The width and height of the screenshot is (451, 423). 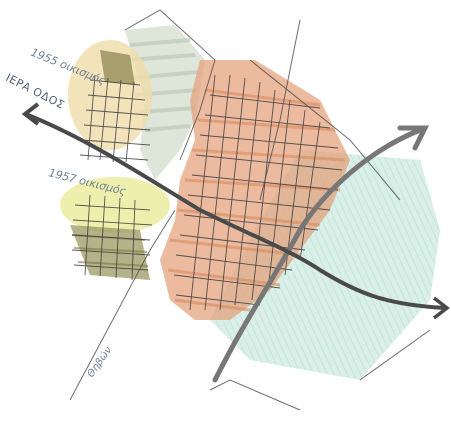 What do you see at coordinates (115, 205) in the screenshot?
I see `yellow-area` at bounding box center [115, 205].